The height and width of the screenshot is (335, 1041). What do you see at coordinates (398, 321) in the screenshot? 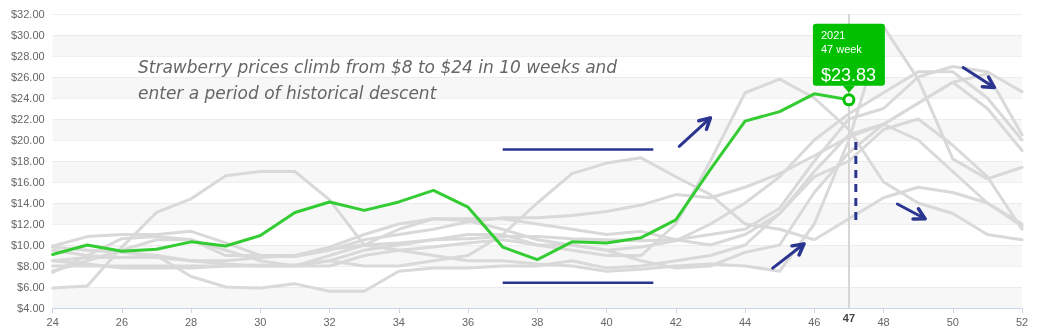
I see `x-tick-label: 34` at bounding box center [398, 321].